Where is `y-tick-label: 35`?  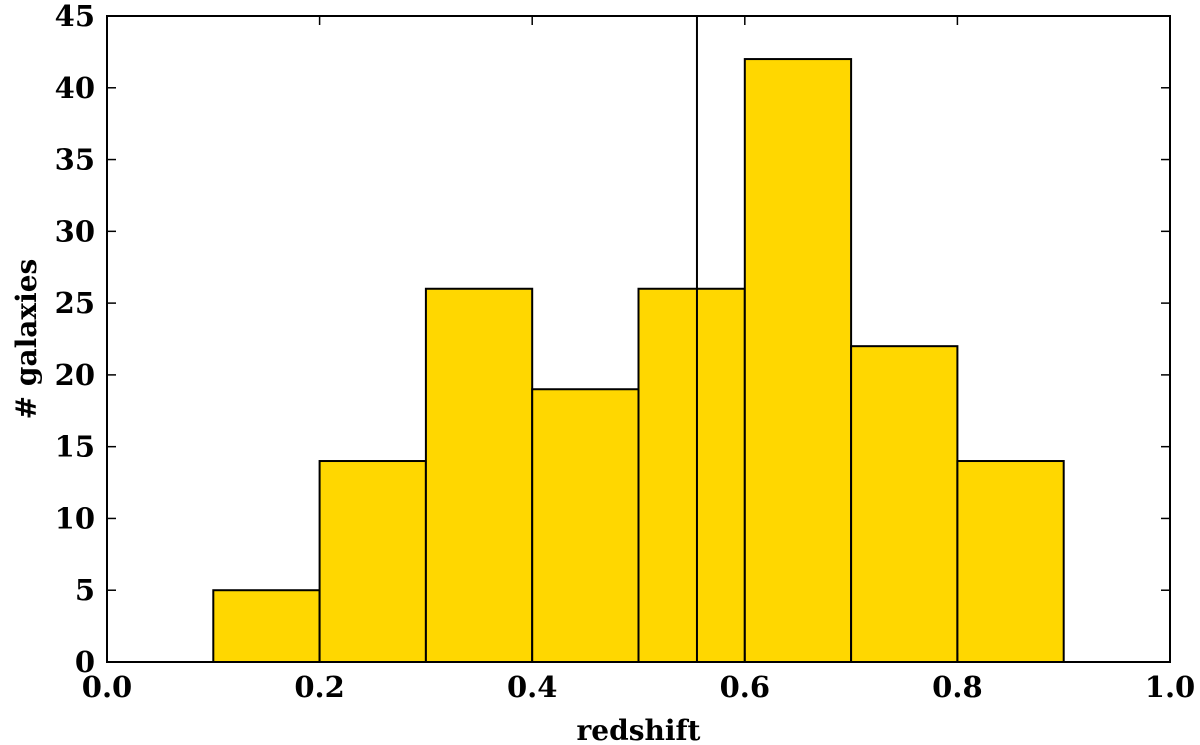
y-tick-label: 35 is located at coordinates (75, 160).